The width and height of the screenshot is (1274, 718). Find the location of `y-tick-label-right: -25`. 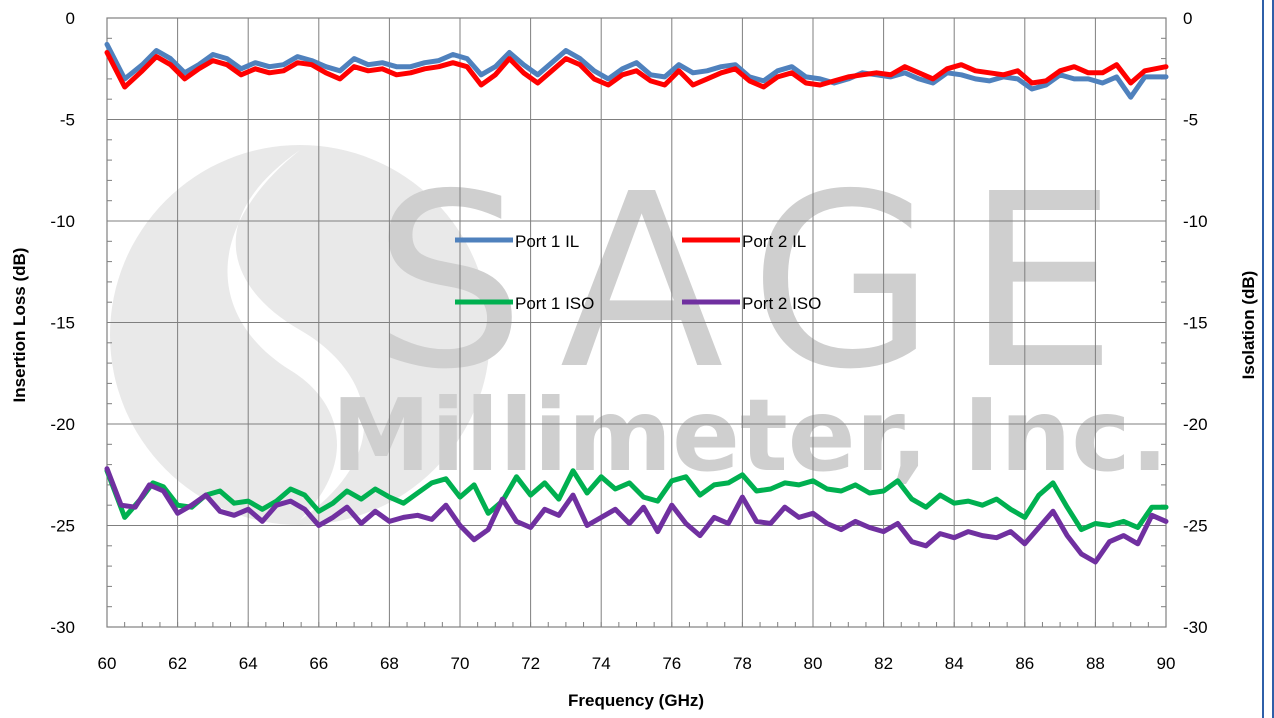

y-tick-label-right: -25 is located at coordinates (1195, 526).